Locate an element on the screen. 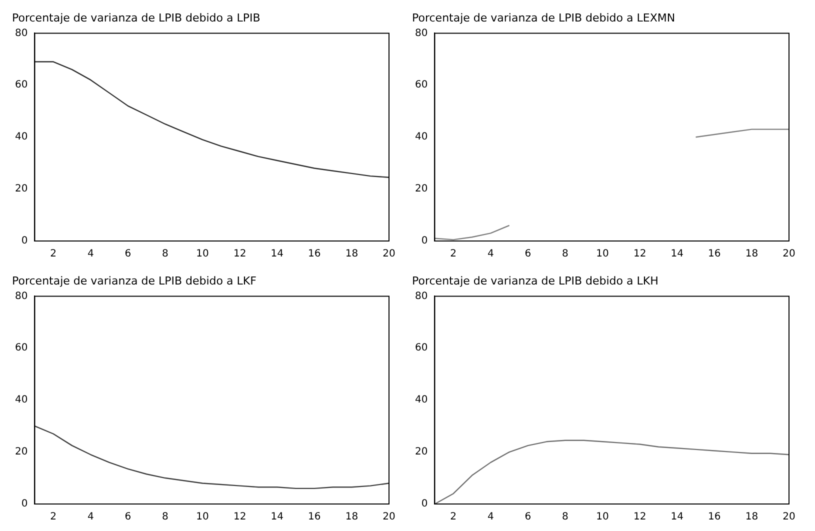 This screenshot has height=531, width=815. chart-title: Porcentaje de varianza de LPIB debido a LKF is located at coordinates (134, 281).